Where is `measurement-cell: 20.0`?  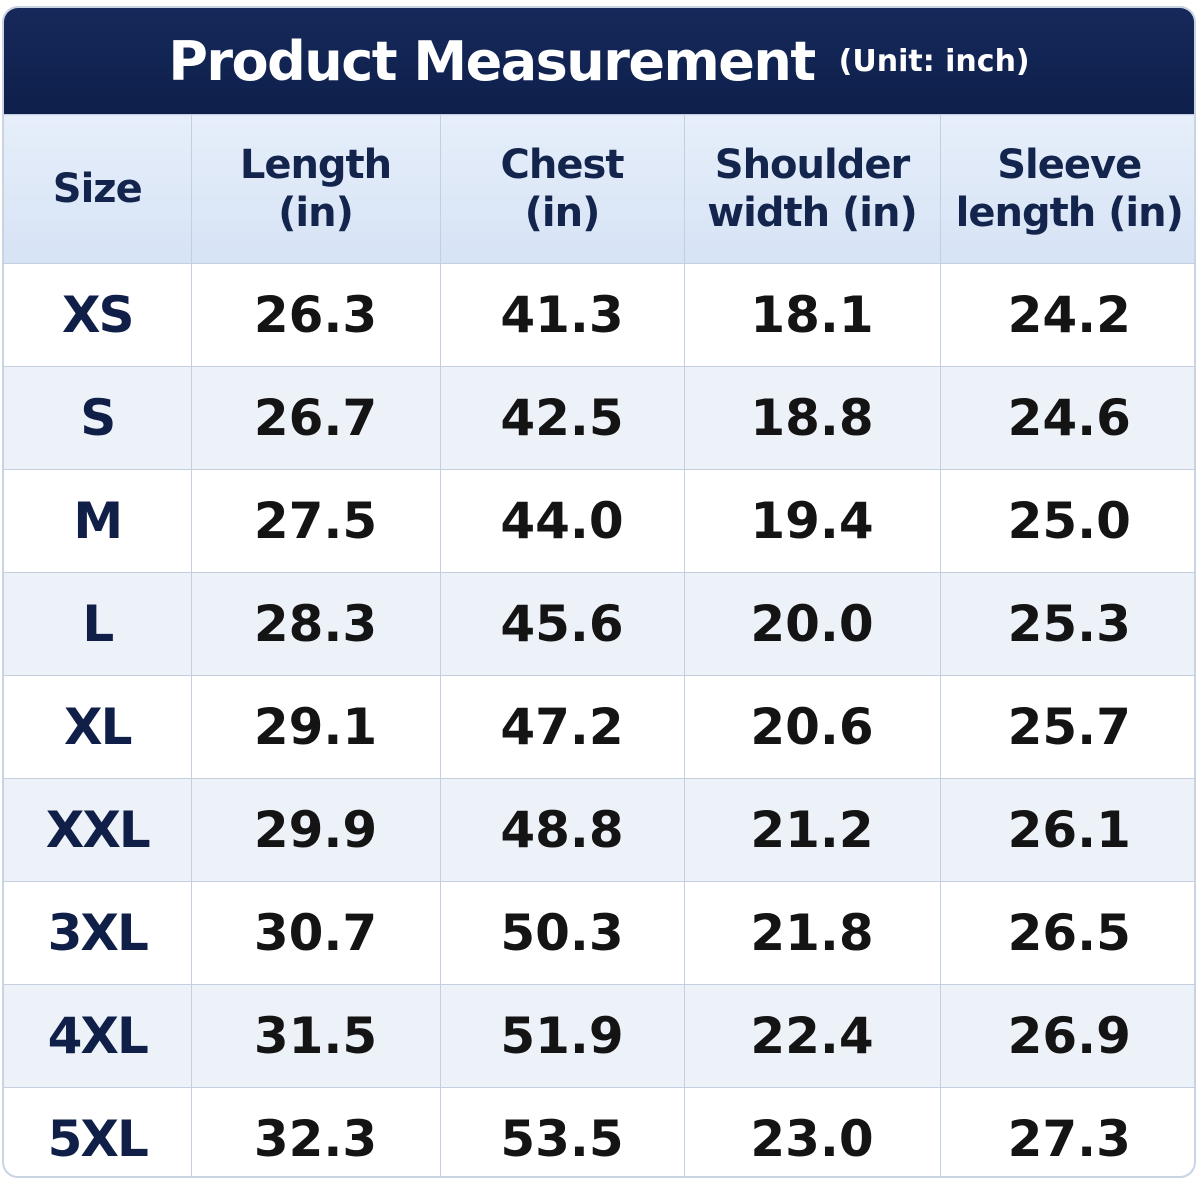 measurement-cell: 20.0 is located at coordinates (812, 624).